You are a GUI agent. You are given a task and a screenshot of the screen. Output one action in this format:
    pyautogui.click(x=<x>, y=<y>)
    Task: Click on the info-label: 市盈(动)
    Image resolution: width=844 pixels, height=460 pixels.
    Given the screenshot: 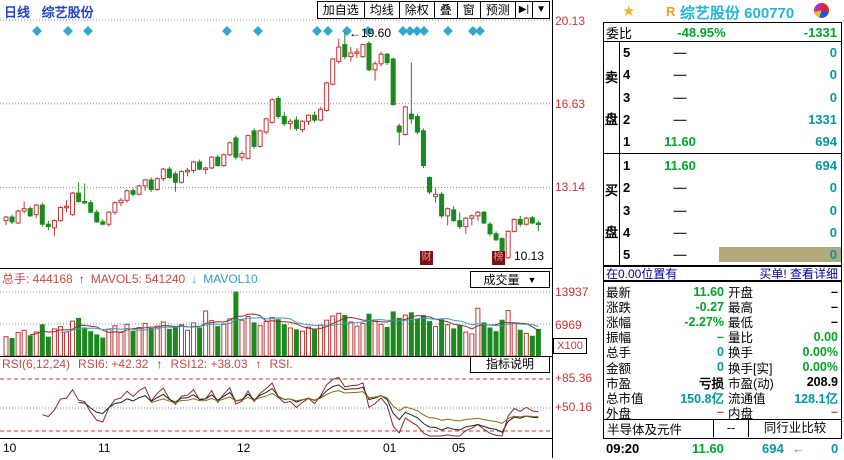 What is the action you would take?
    pyautogui.click(x=751, y=383)
    